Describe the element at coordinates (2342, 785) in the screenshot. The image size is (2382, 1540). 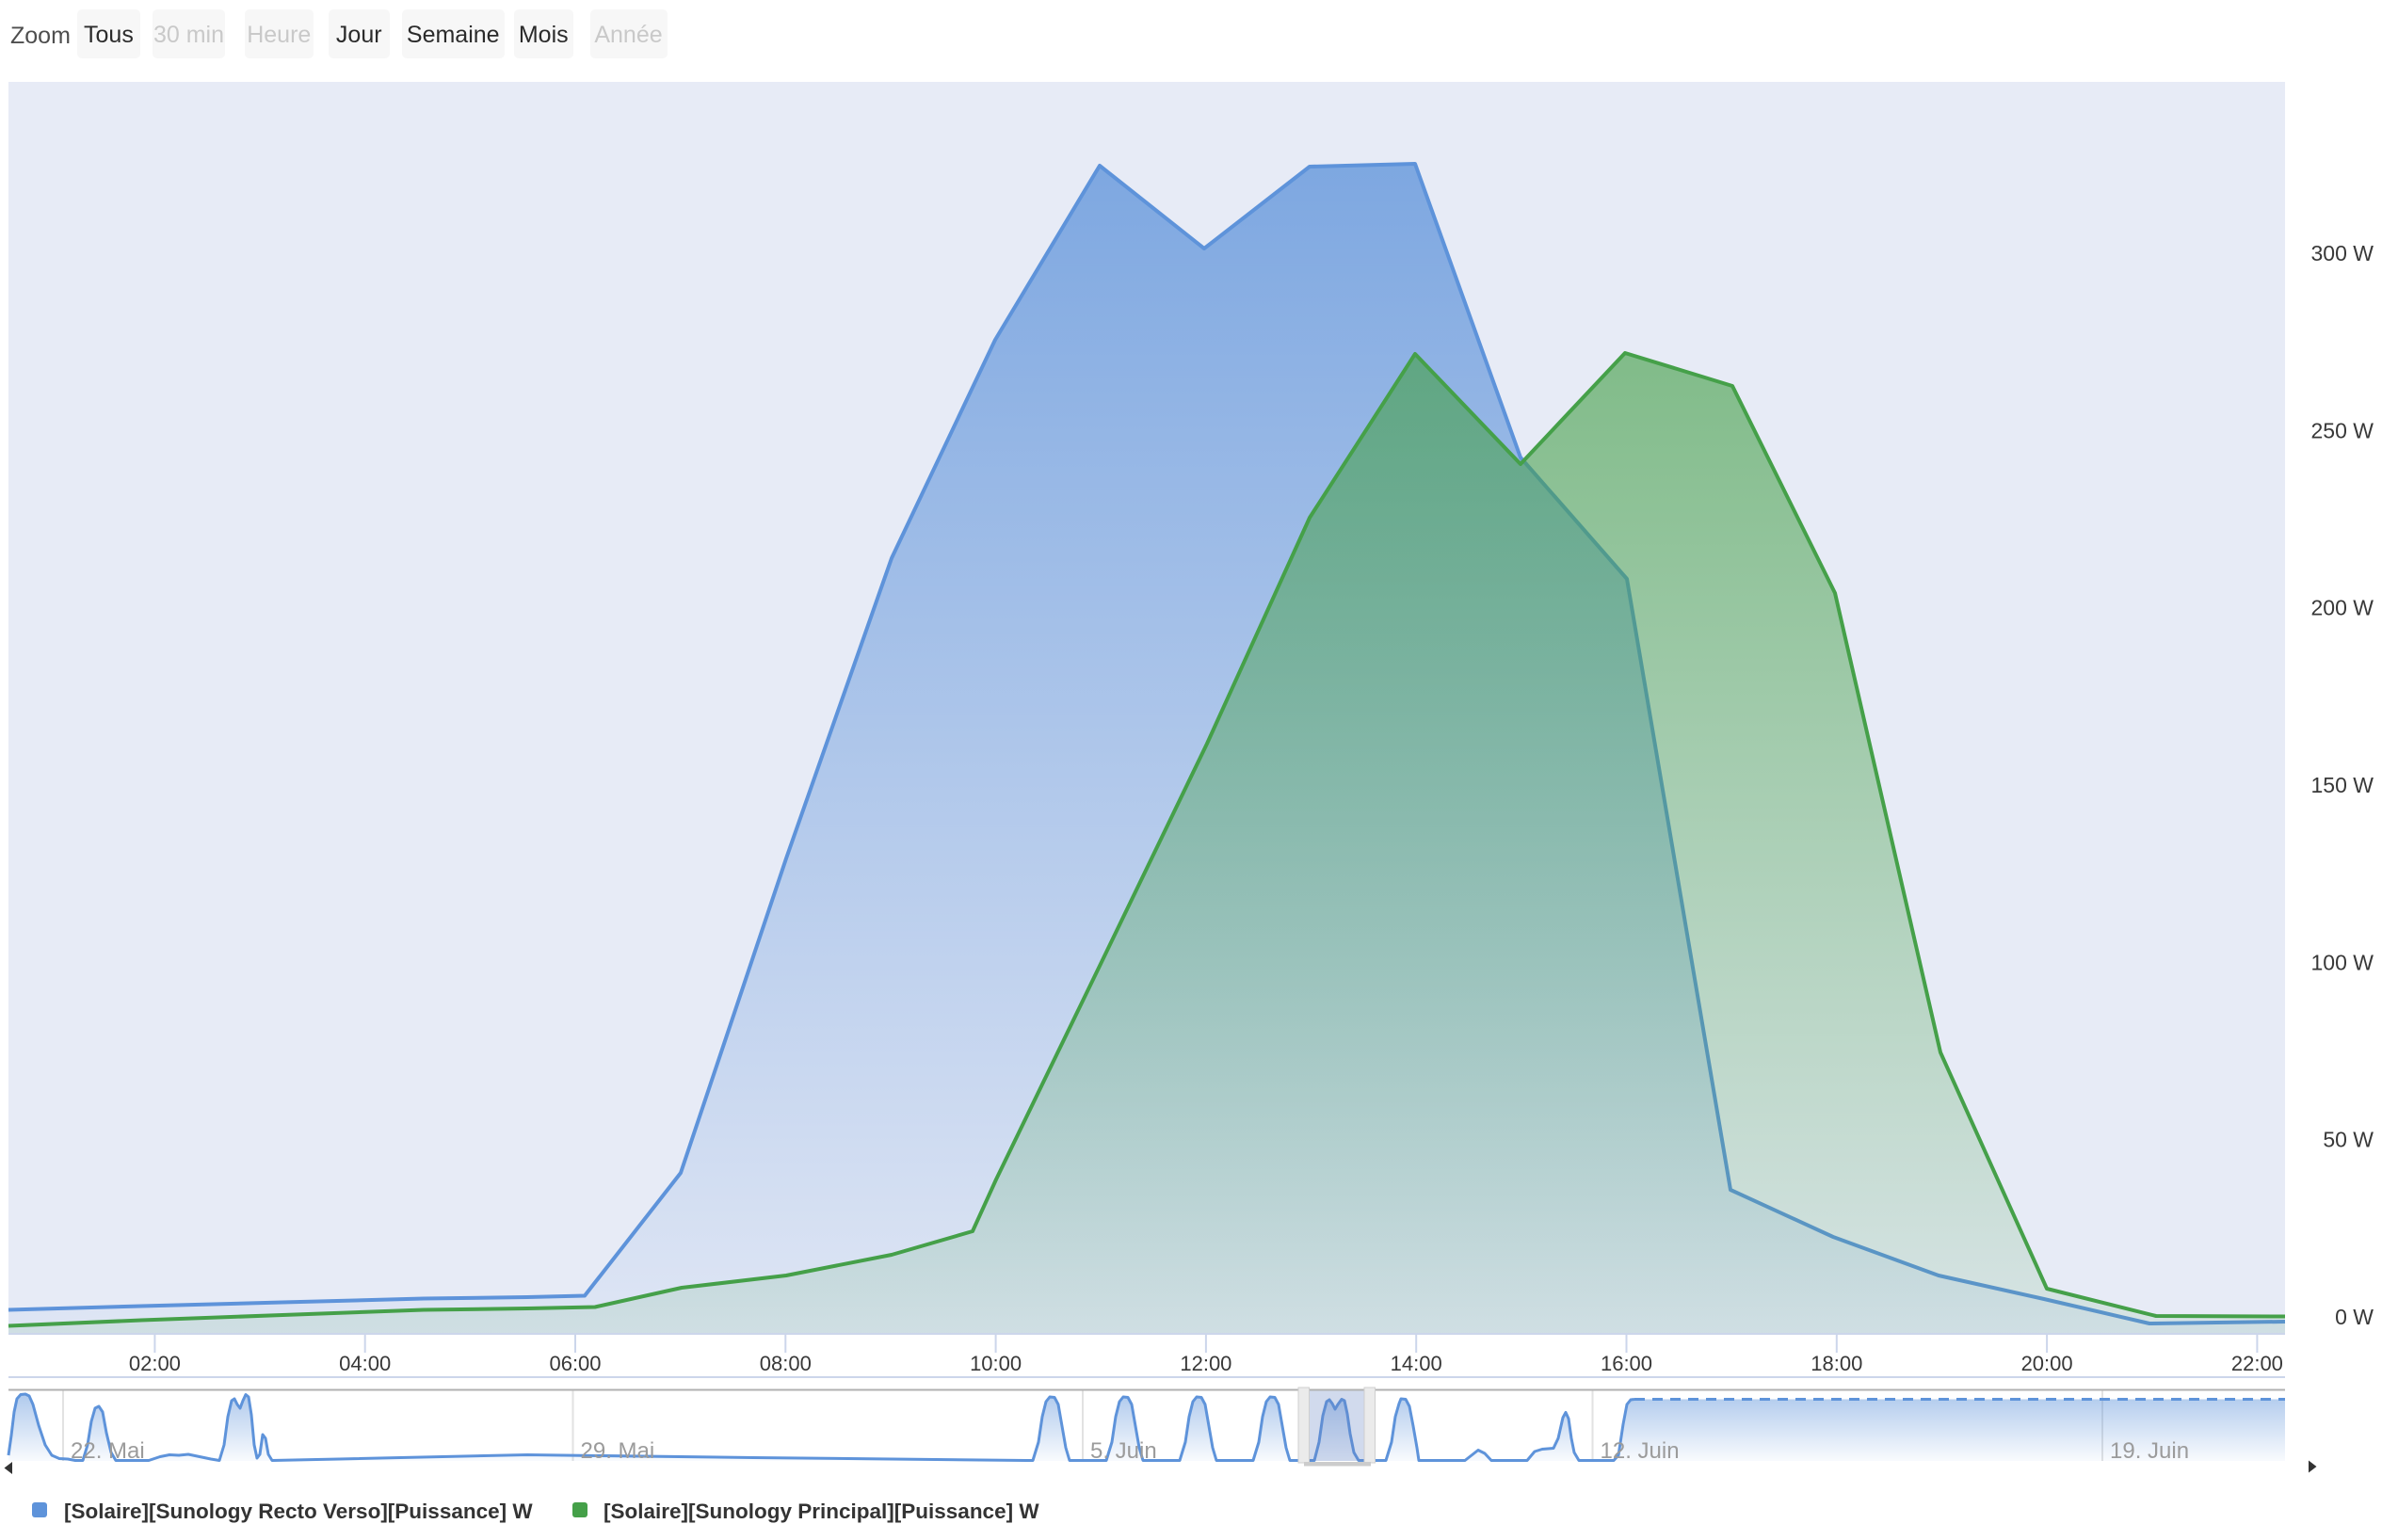
I see `svg-text: 150 W` at that location.